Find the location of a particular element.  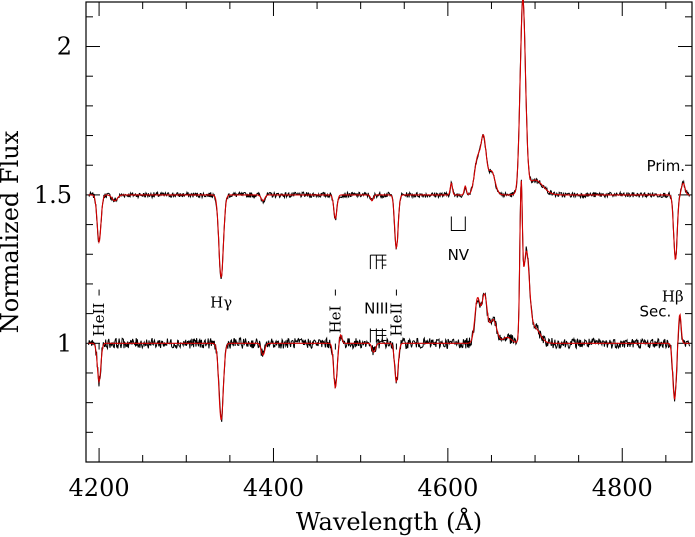

y-tick-label: 2 is located at coordinates (64, 47).